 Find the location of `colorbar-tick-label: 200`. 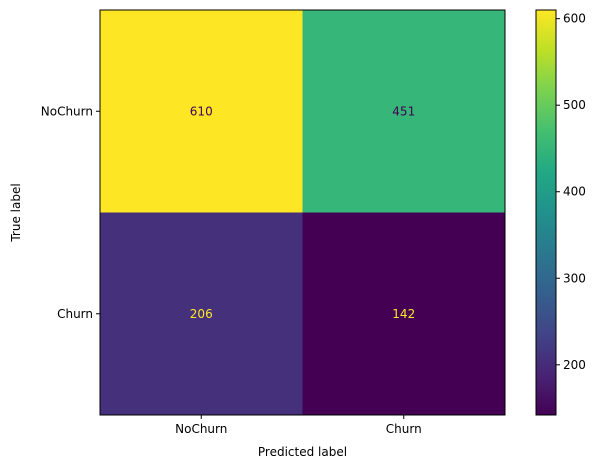

colorbar-tick-label: 200 is located at coordinates (574, 365).